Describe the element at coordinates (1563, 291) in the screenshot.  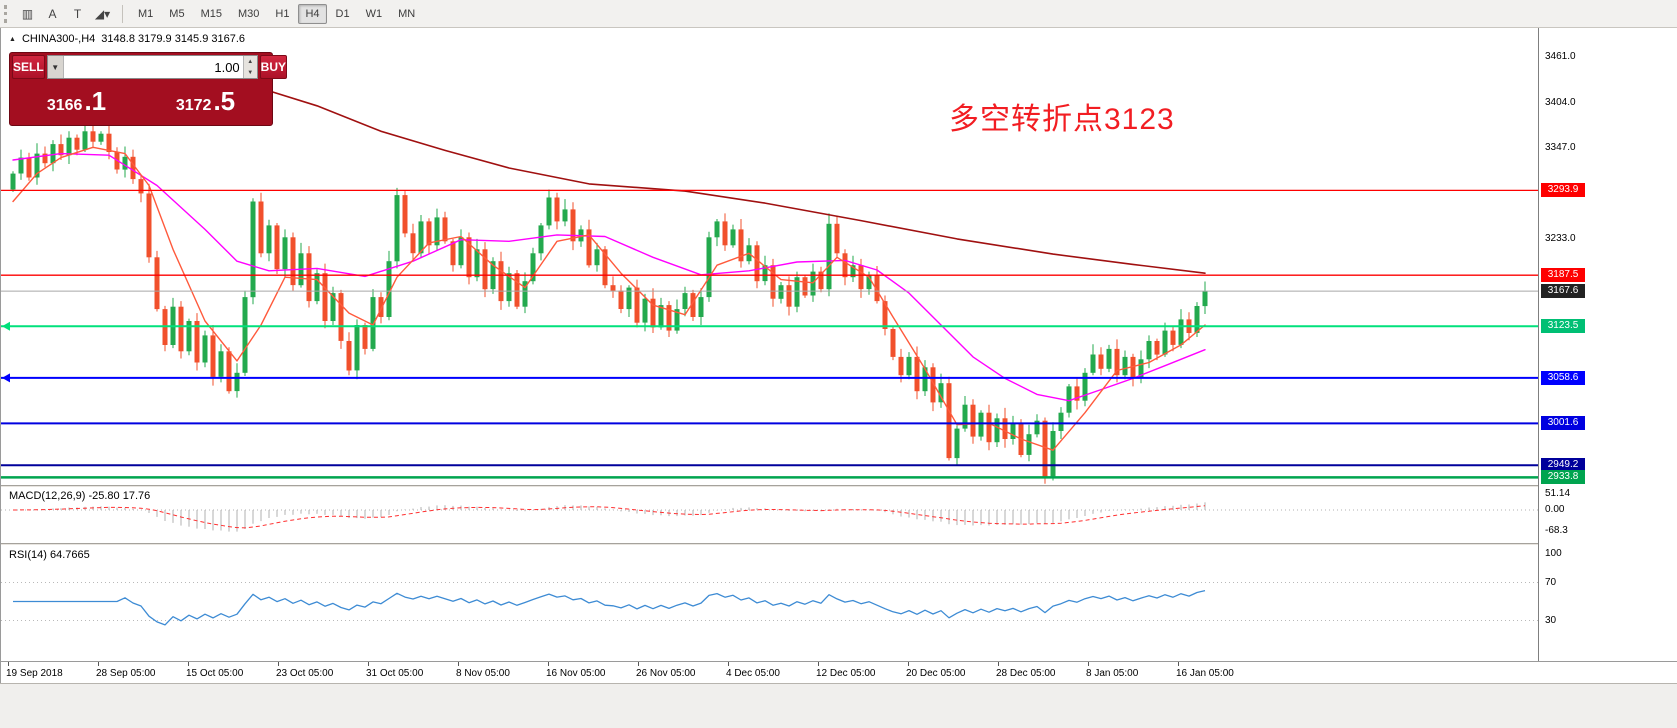
I see `current-price-badge: 3167.6` at that location.